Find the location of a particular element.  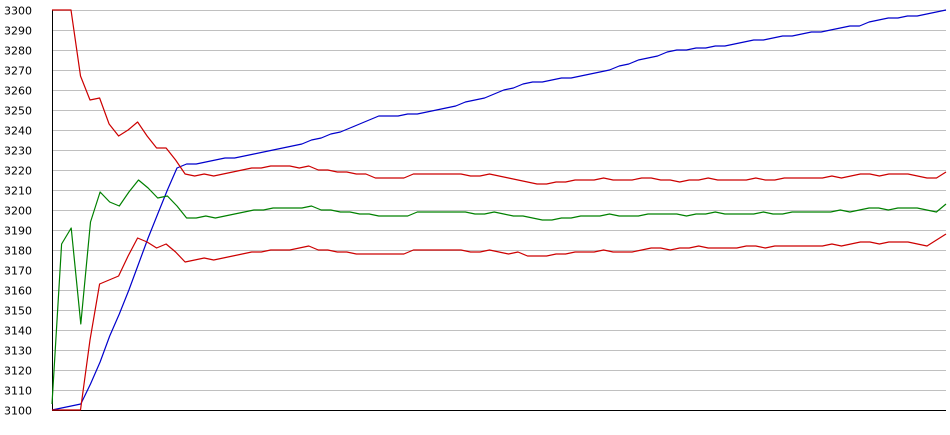

y-tick-label: 3180 is located at coordinates (18, 251).